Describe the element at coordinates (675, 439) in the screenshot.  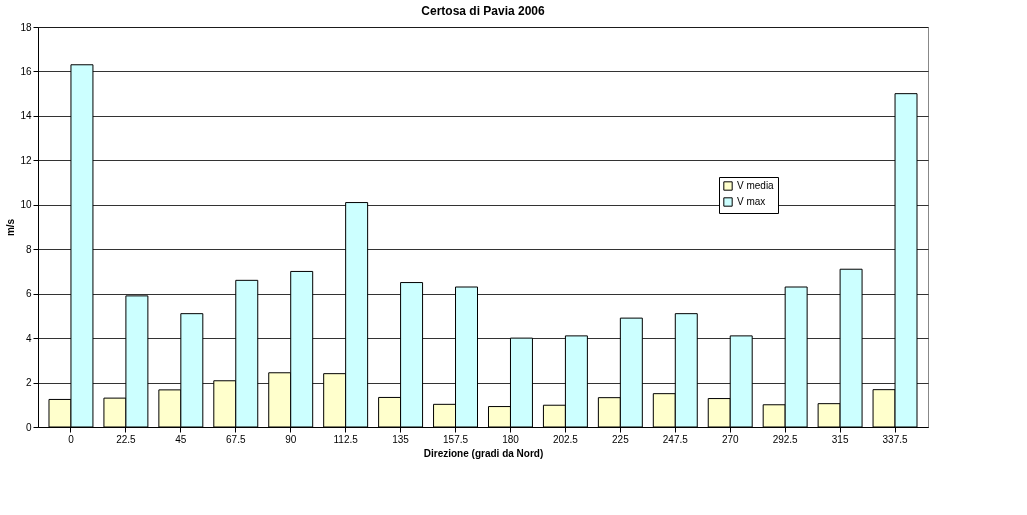
I see `x-tick-label: 247.5` at that location.